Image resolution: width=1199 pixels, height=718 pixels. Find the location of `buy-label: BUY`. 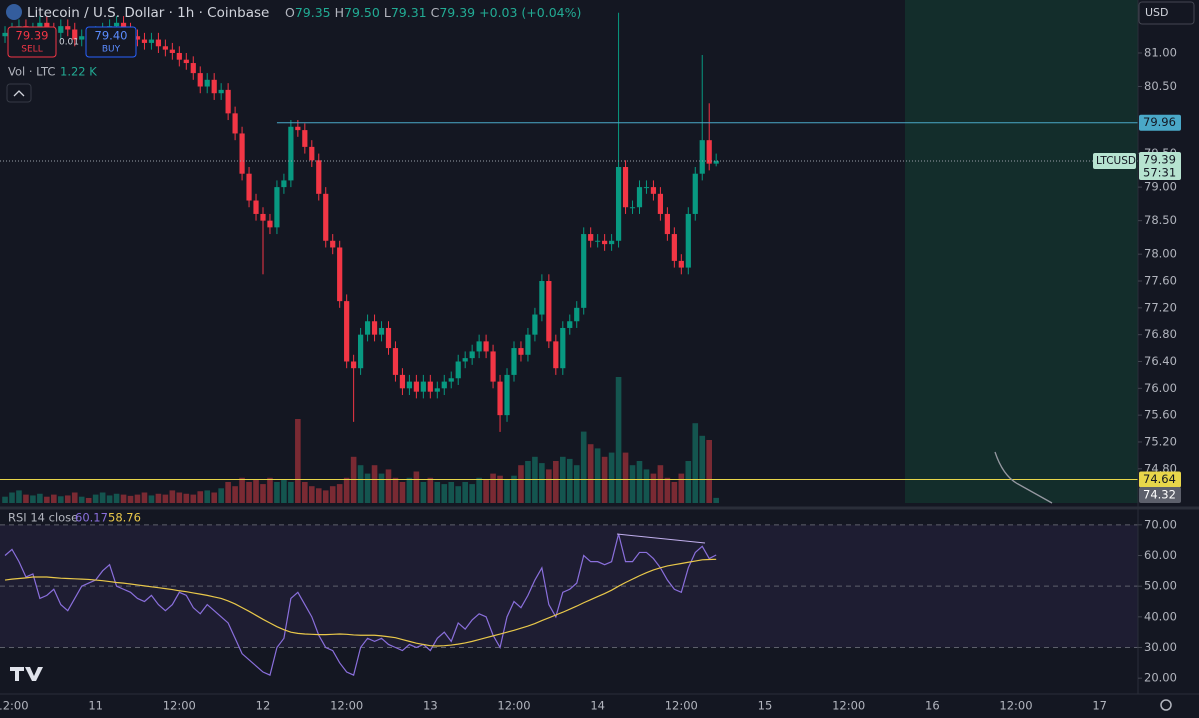

buy-label: BUY is located at coordinates (111, 50).